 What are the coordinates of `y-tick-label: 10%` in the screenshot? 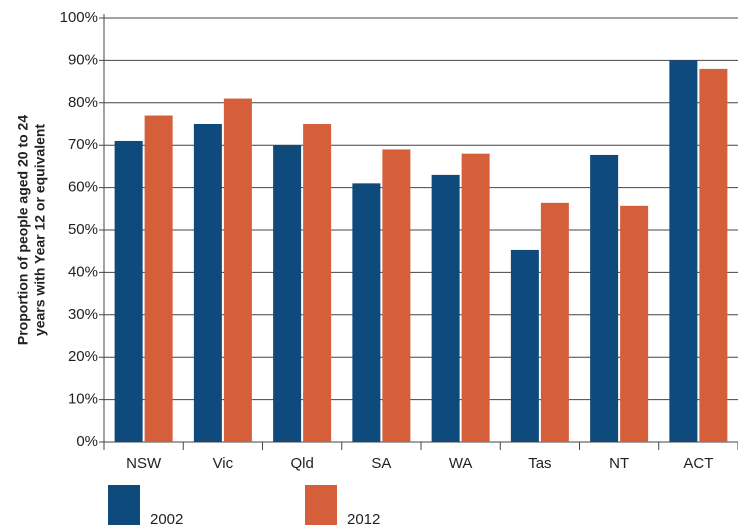 It's located at (83, 399).